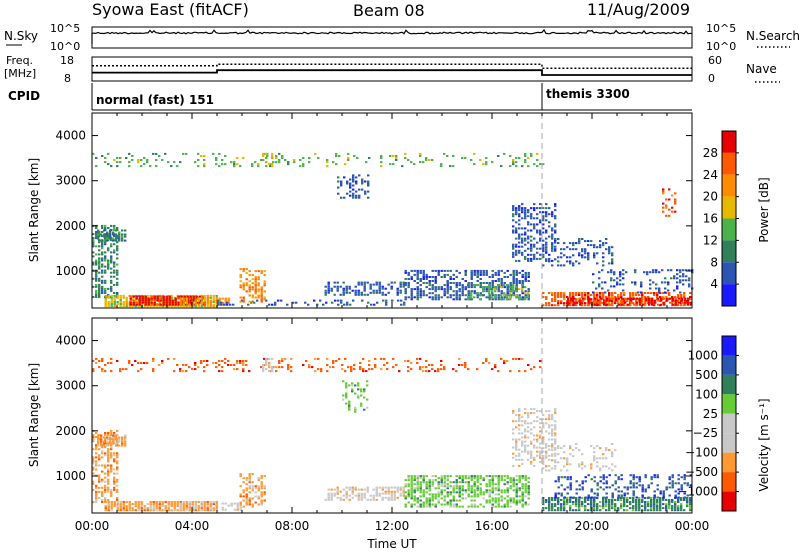  Describe the element at coordinates (710, 414) in the screenshot. I see `colorbar-tick-label: 25` at that location.